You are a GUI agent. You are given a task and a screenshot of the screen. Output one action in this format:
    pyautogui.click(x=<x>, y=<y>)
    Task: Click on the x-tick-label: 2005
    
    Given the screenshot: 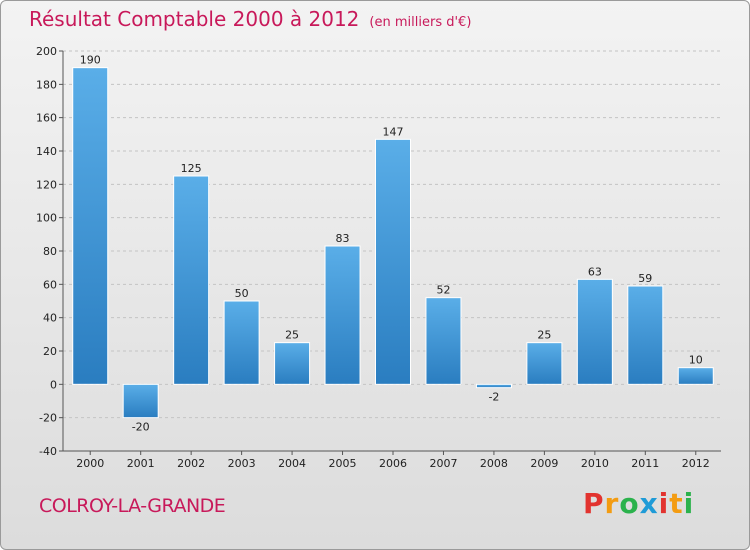 What is the action you would take?
    pyautogui.click(x=343, y=463)
    